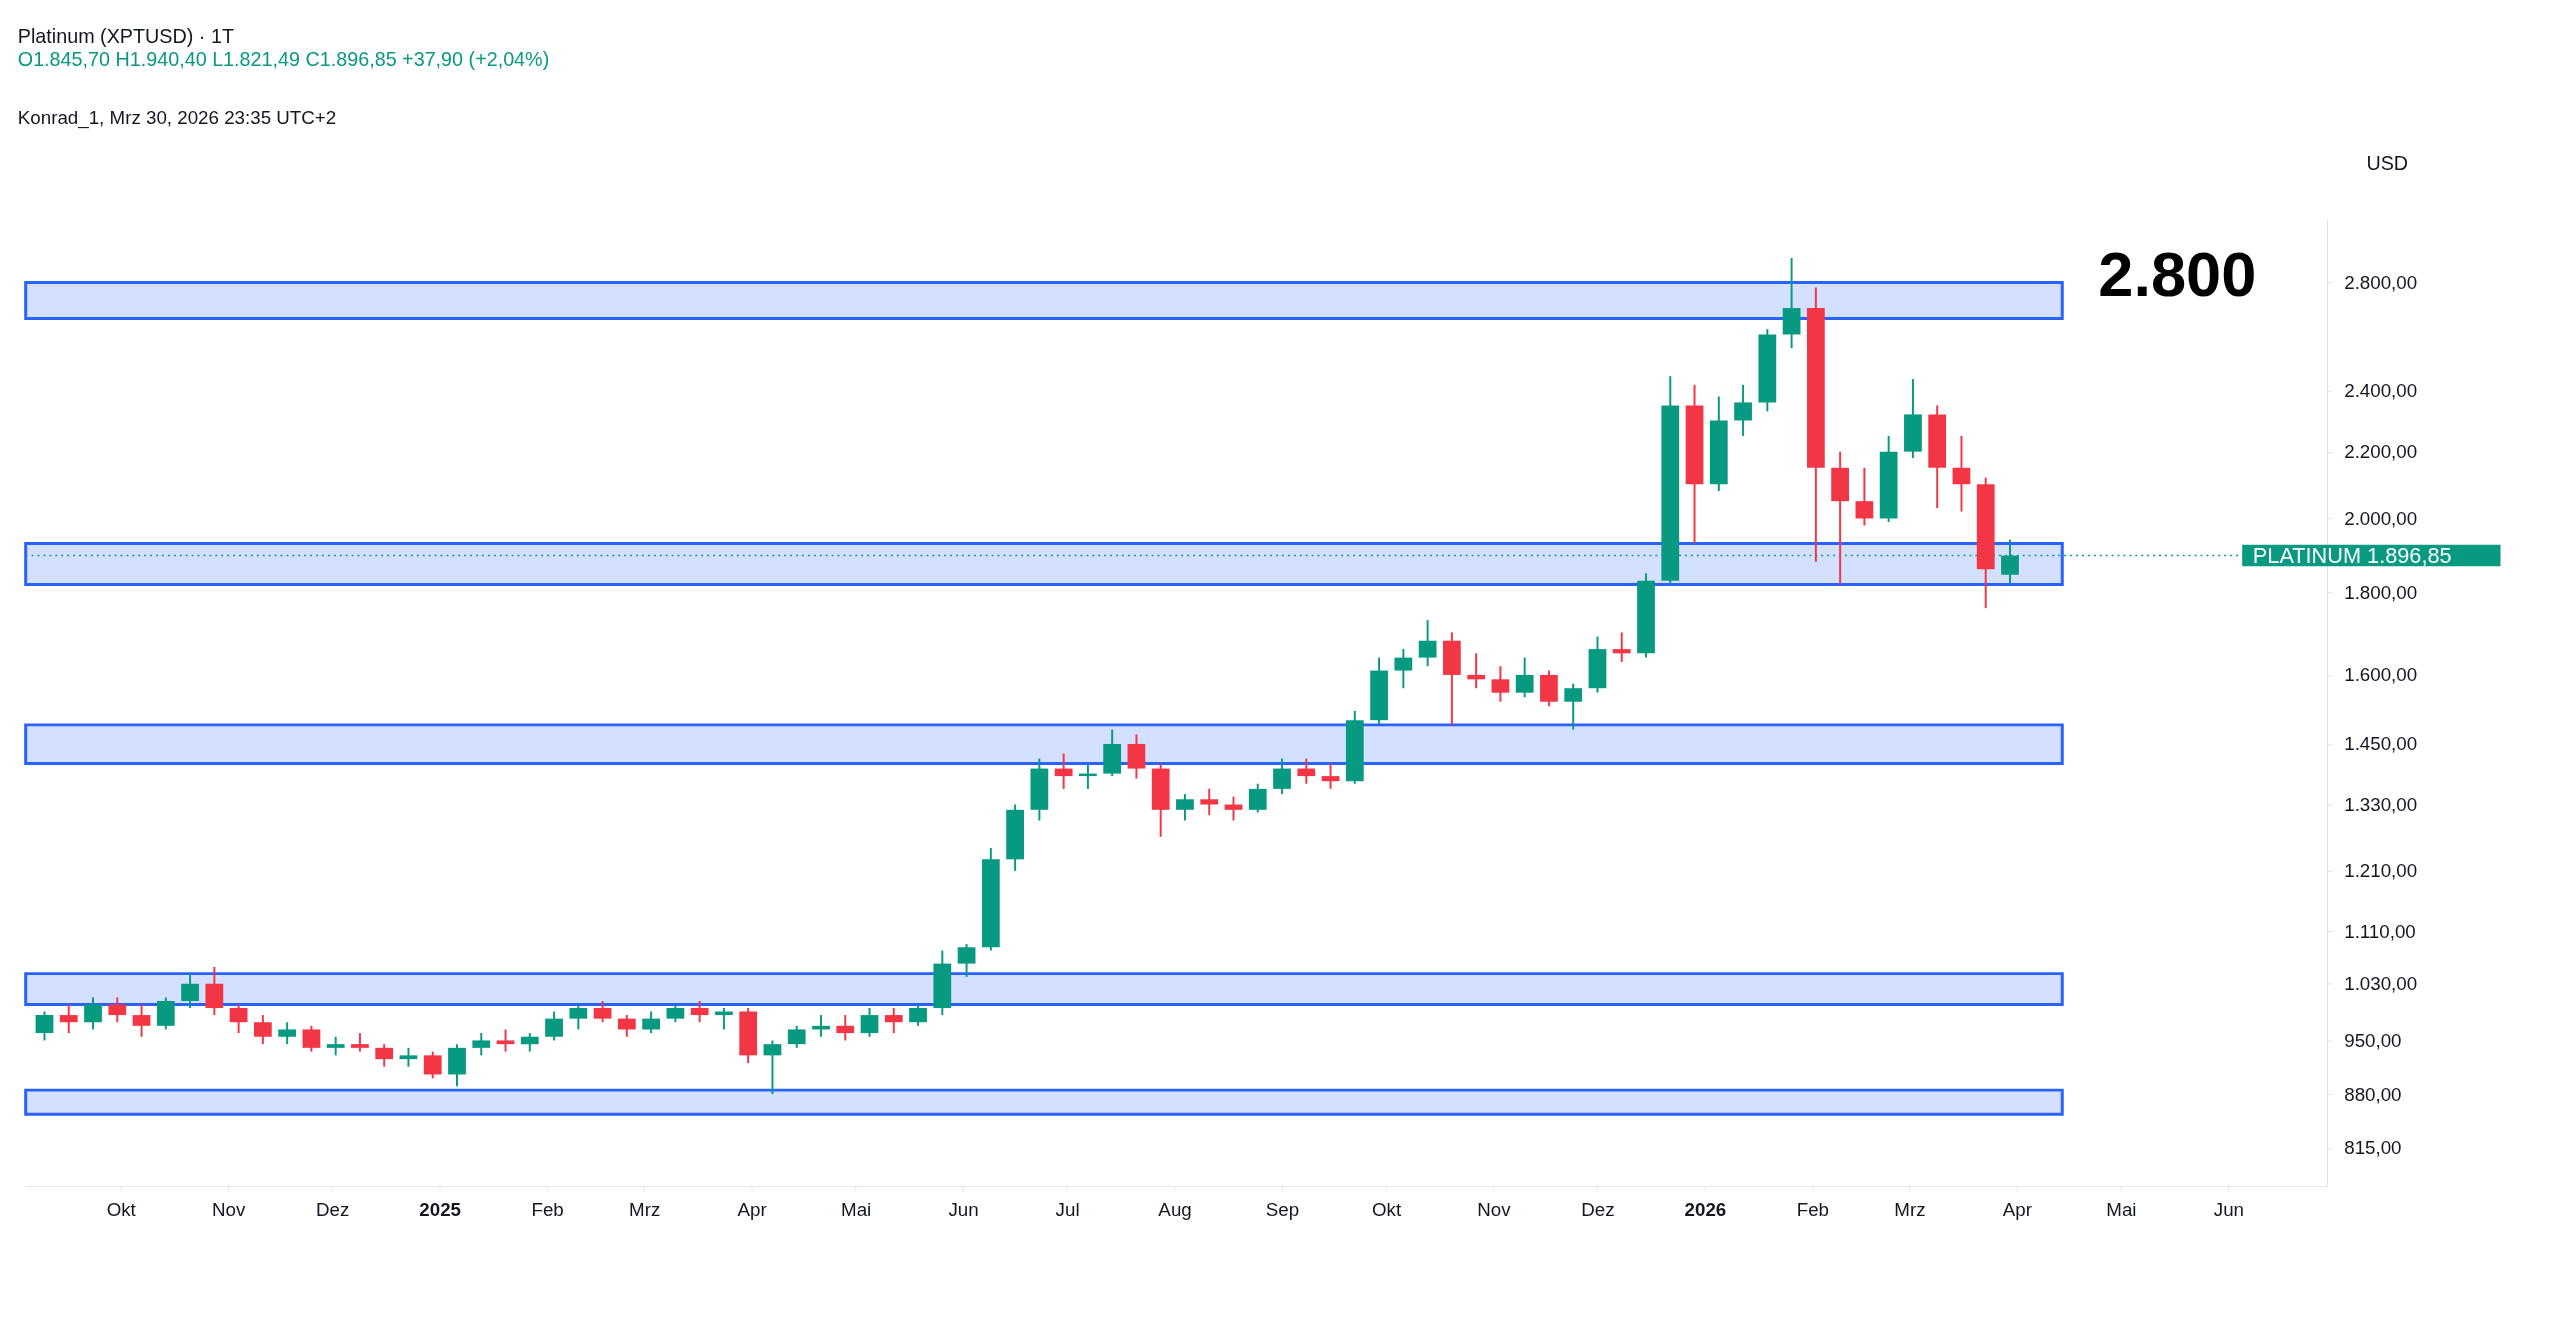 This screenshot has width=2560, height=1326. Describe the element at coordinates (1282, 1210) in the screenshot. I see `x-tick-label: Sep` at that location.